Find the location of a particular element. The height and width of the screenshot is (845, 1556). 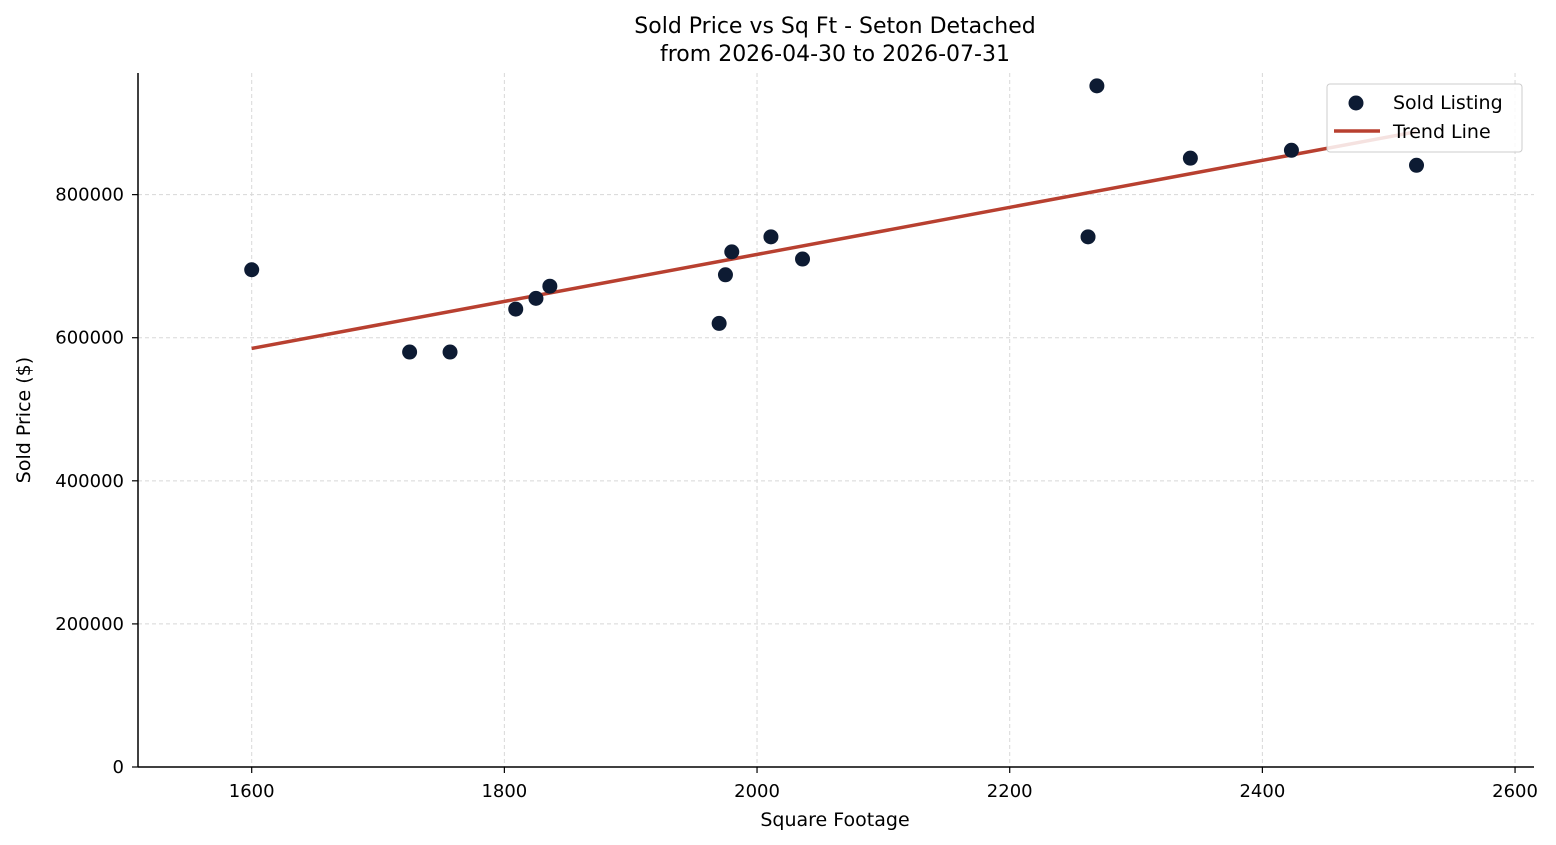

y-tick-label: 400000 is located at coordinates (89, 481).